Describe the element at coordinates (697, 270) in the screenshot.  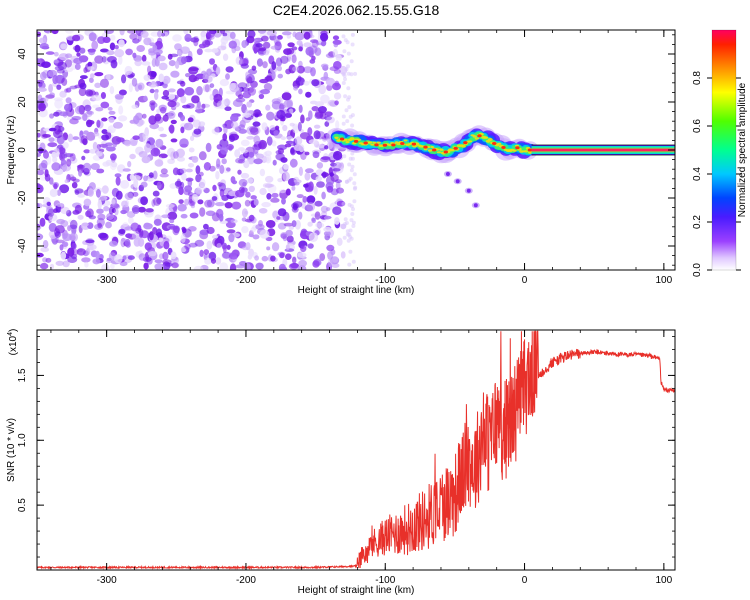
I see `colorbar-tick-label: 0.0` at that location.